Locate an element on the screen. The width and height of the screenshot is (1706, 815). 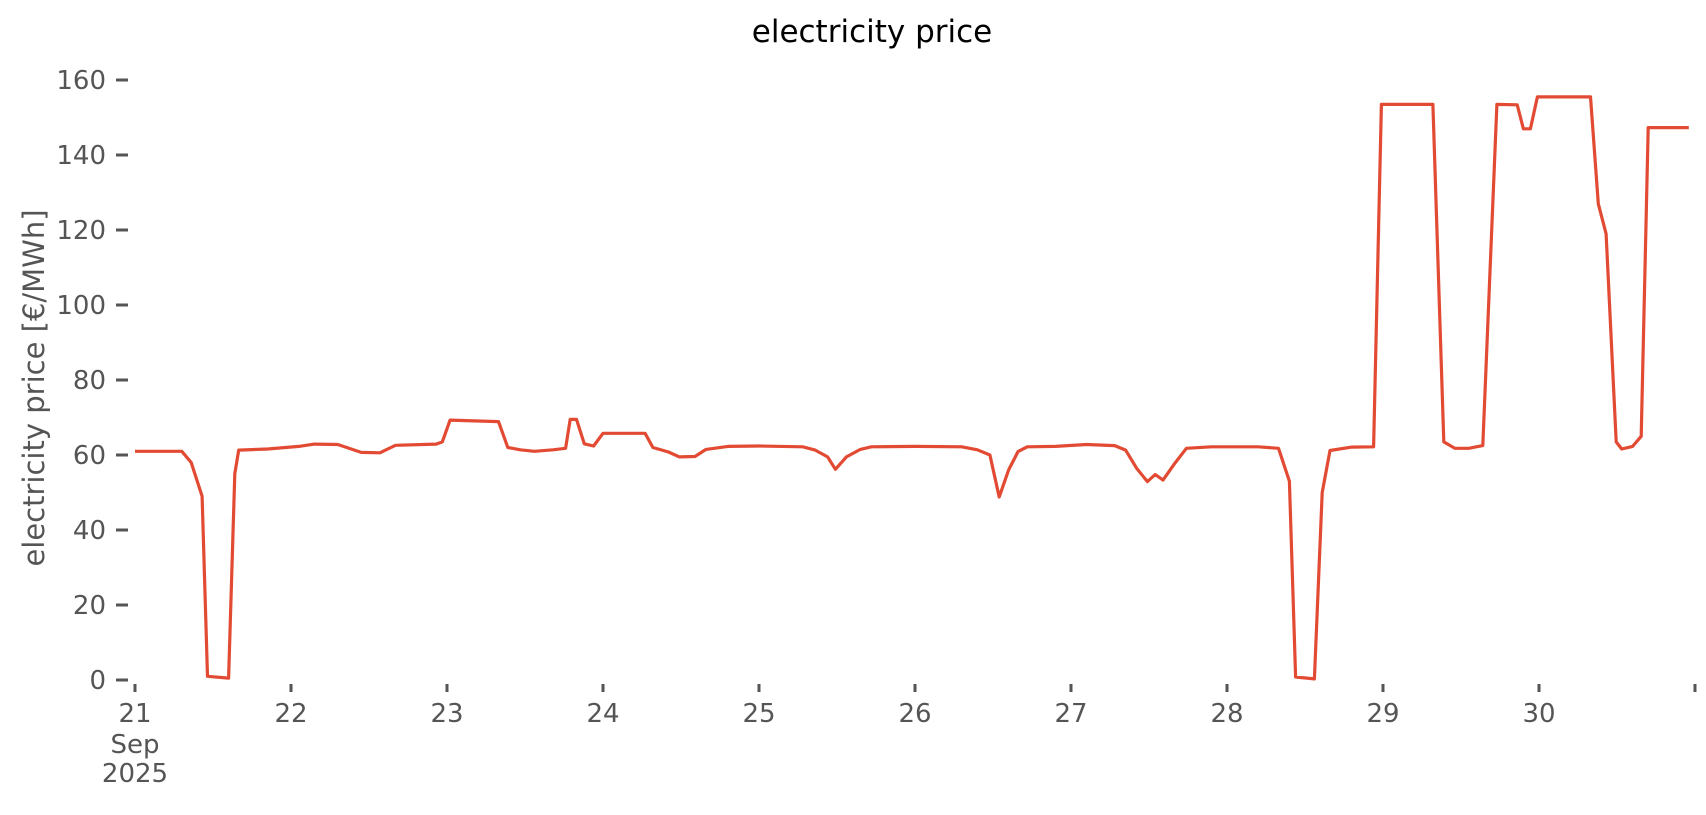
y-tick-label: 120 is located at coordinates (81, 231).